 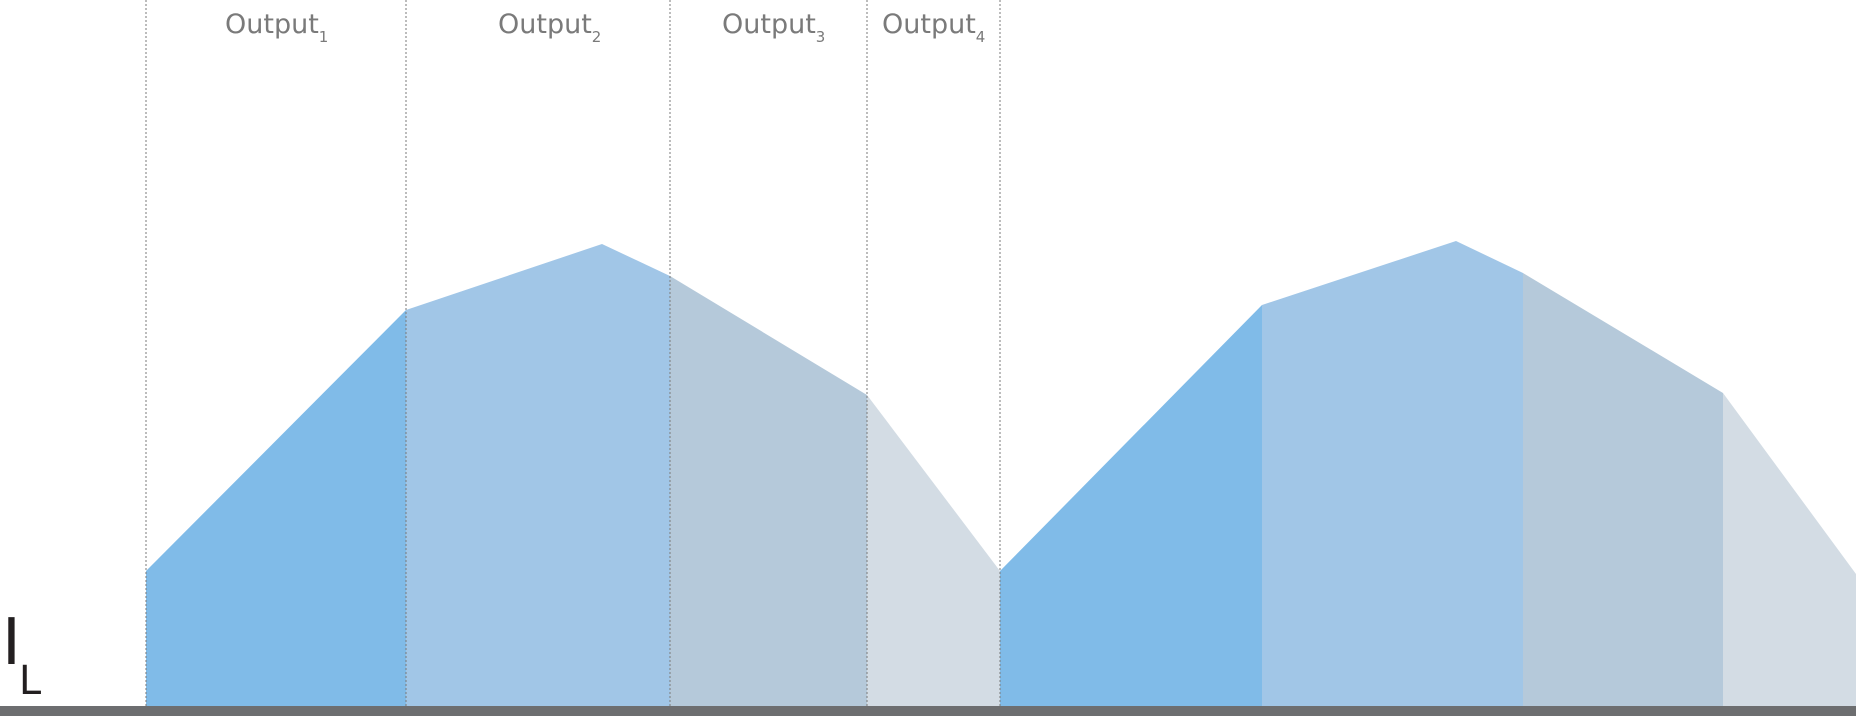 What do you see at coordinates (933, 551) in the screenshot?
I see `cycle1-output4-segment` at bounding box center [933, 551].